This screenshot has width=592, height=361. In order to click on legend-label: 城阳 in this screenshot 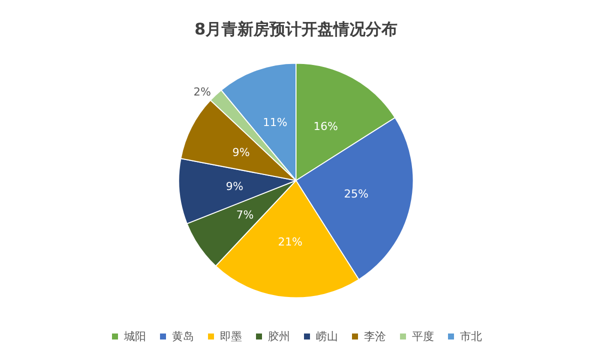, I will do `click(134, 336)`.